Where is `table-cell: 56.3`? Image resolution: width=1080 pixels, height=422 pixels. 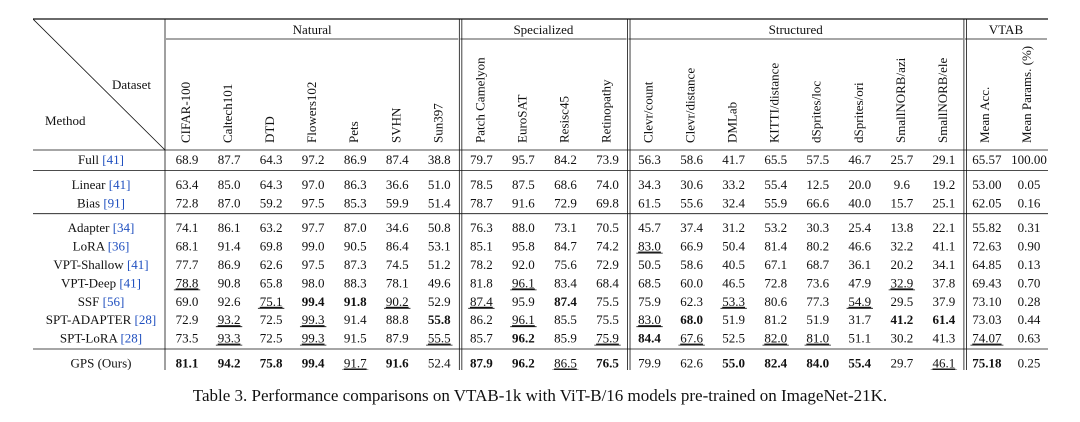 table-cell: 56.3 is located at coordinates (649, 159).